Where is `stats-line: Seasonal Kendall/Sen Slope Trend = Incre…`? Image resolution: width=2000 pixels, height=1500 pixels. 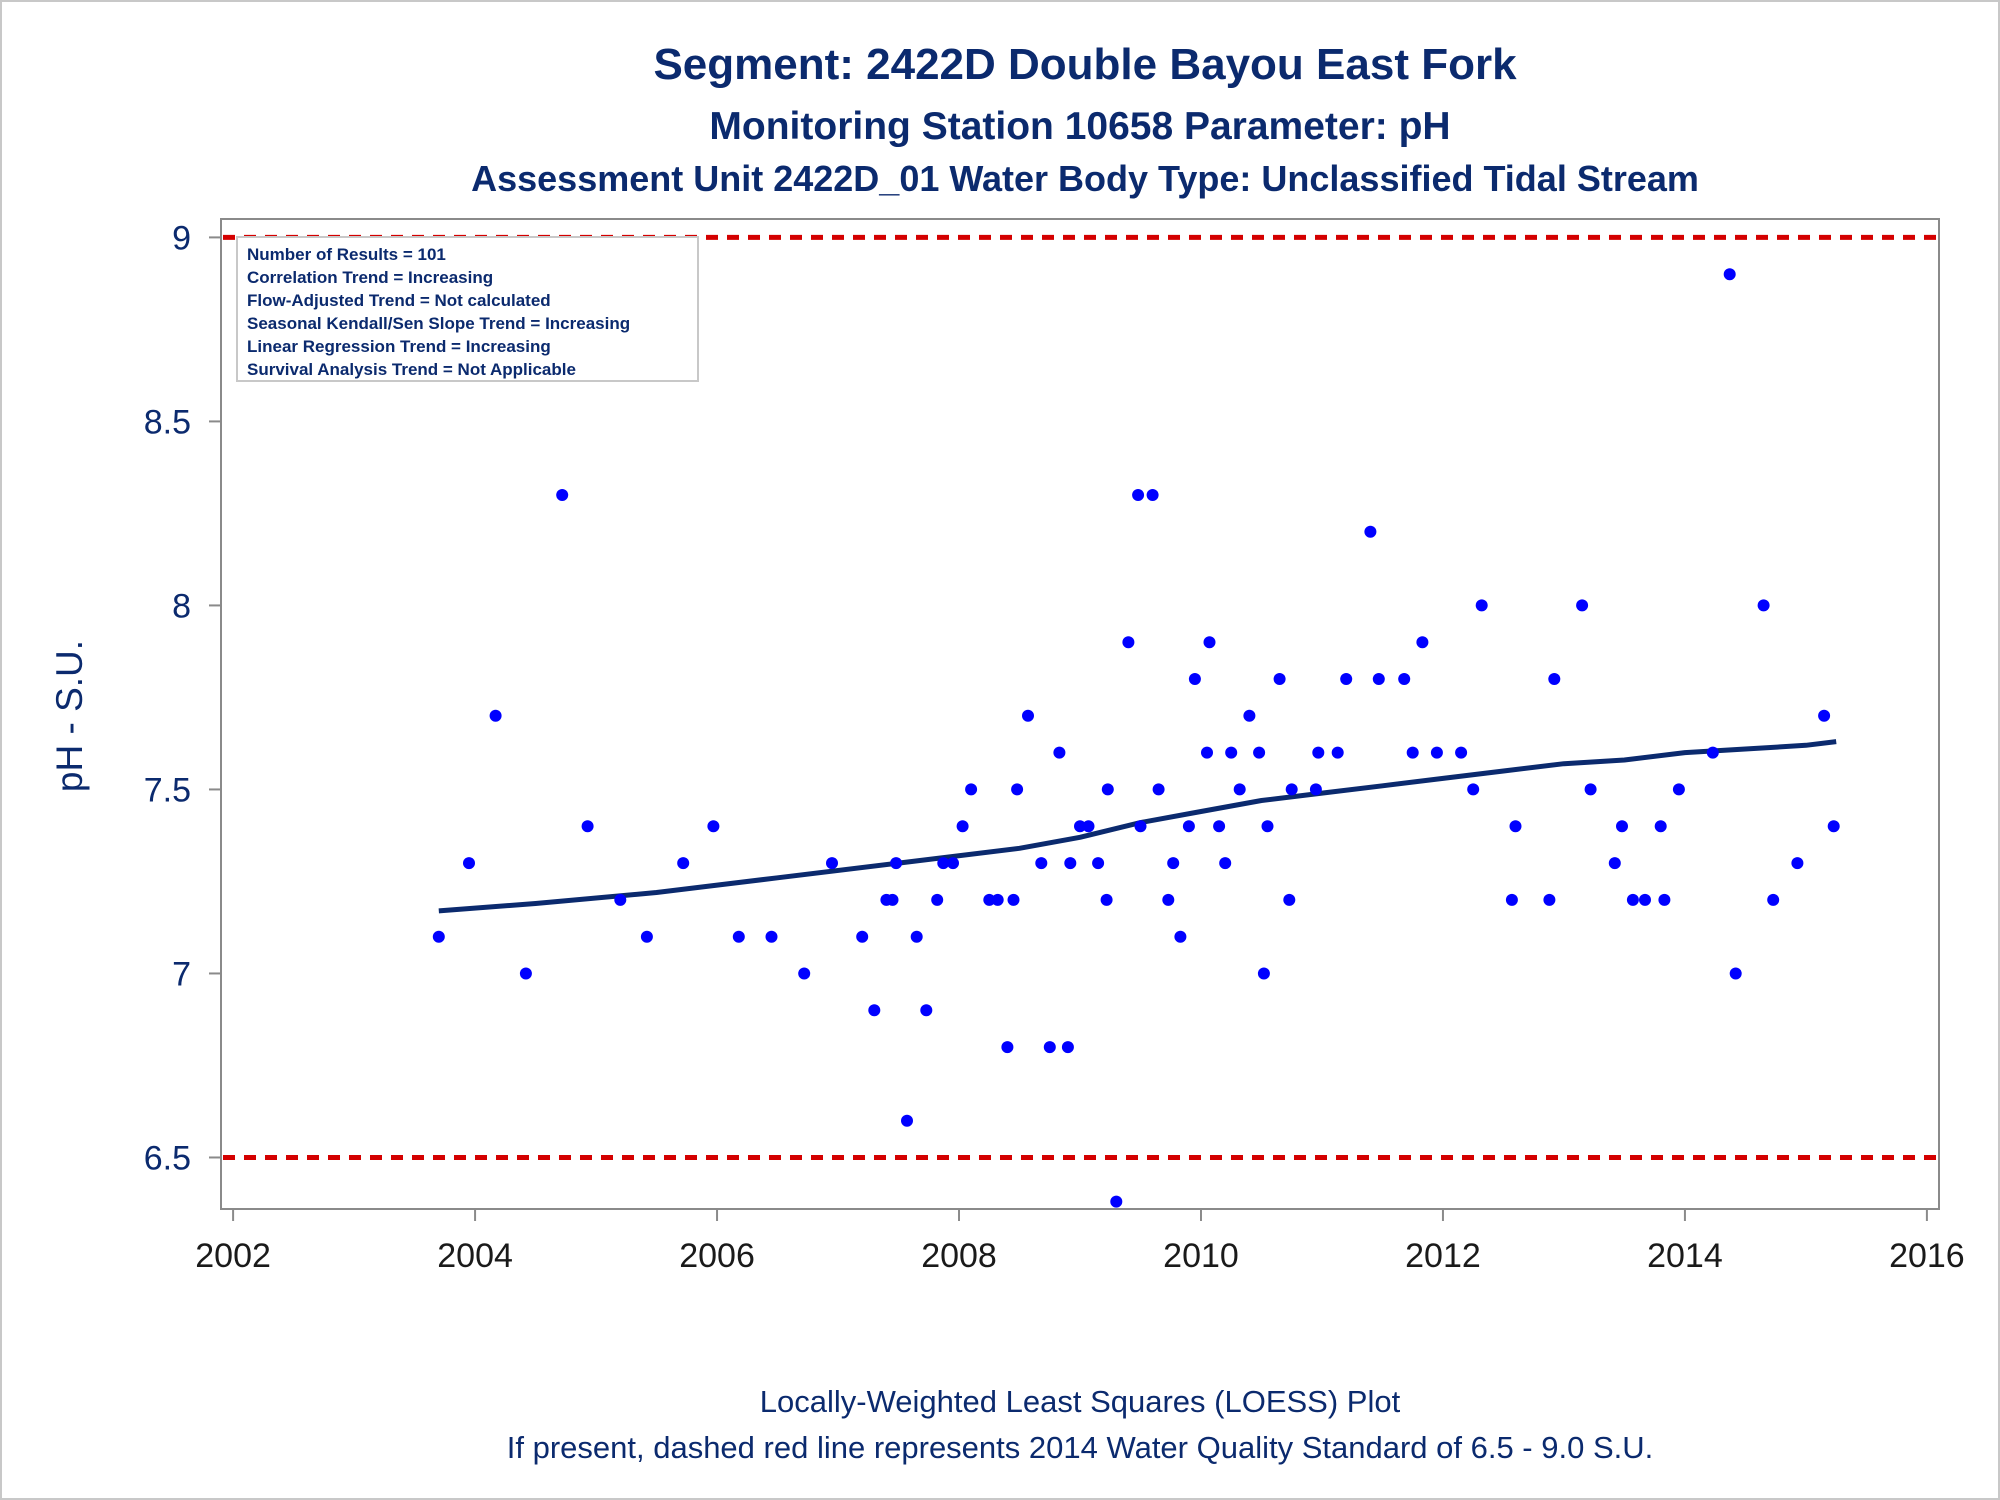 stats-line: Seasonal Kendall/Sen Slope Trend = Incre… is located at coordinates (438, 323).